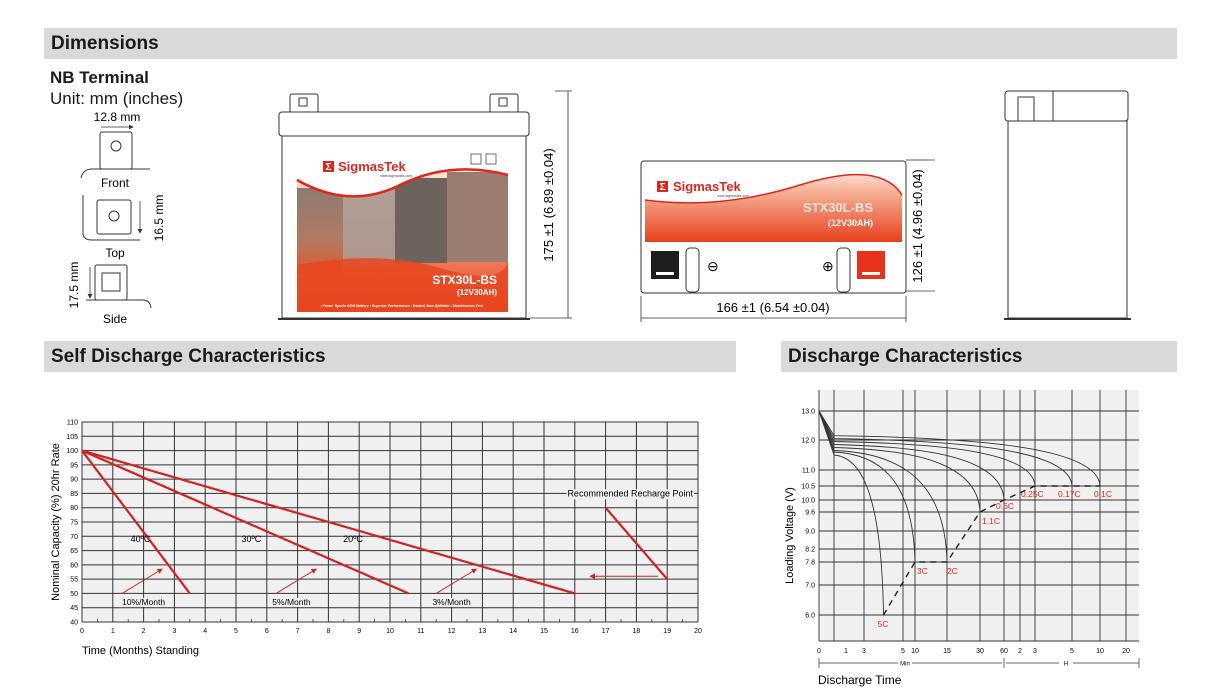 This screenshot has height=698, width=1221. What do you see at coordinates (922, 571) in the screenshot?
I see `c-rate-label: 3C` at bounding box center [922, 571].